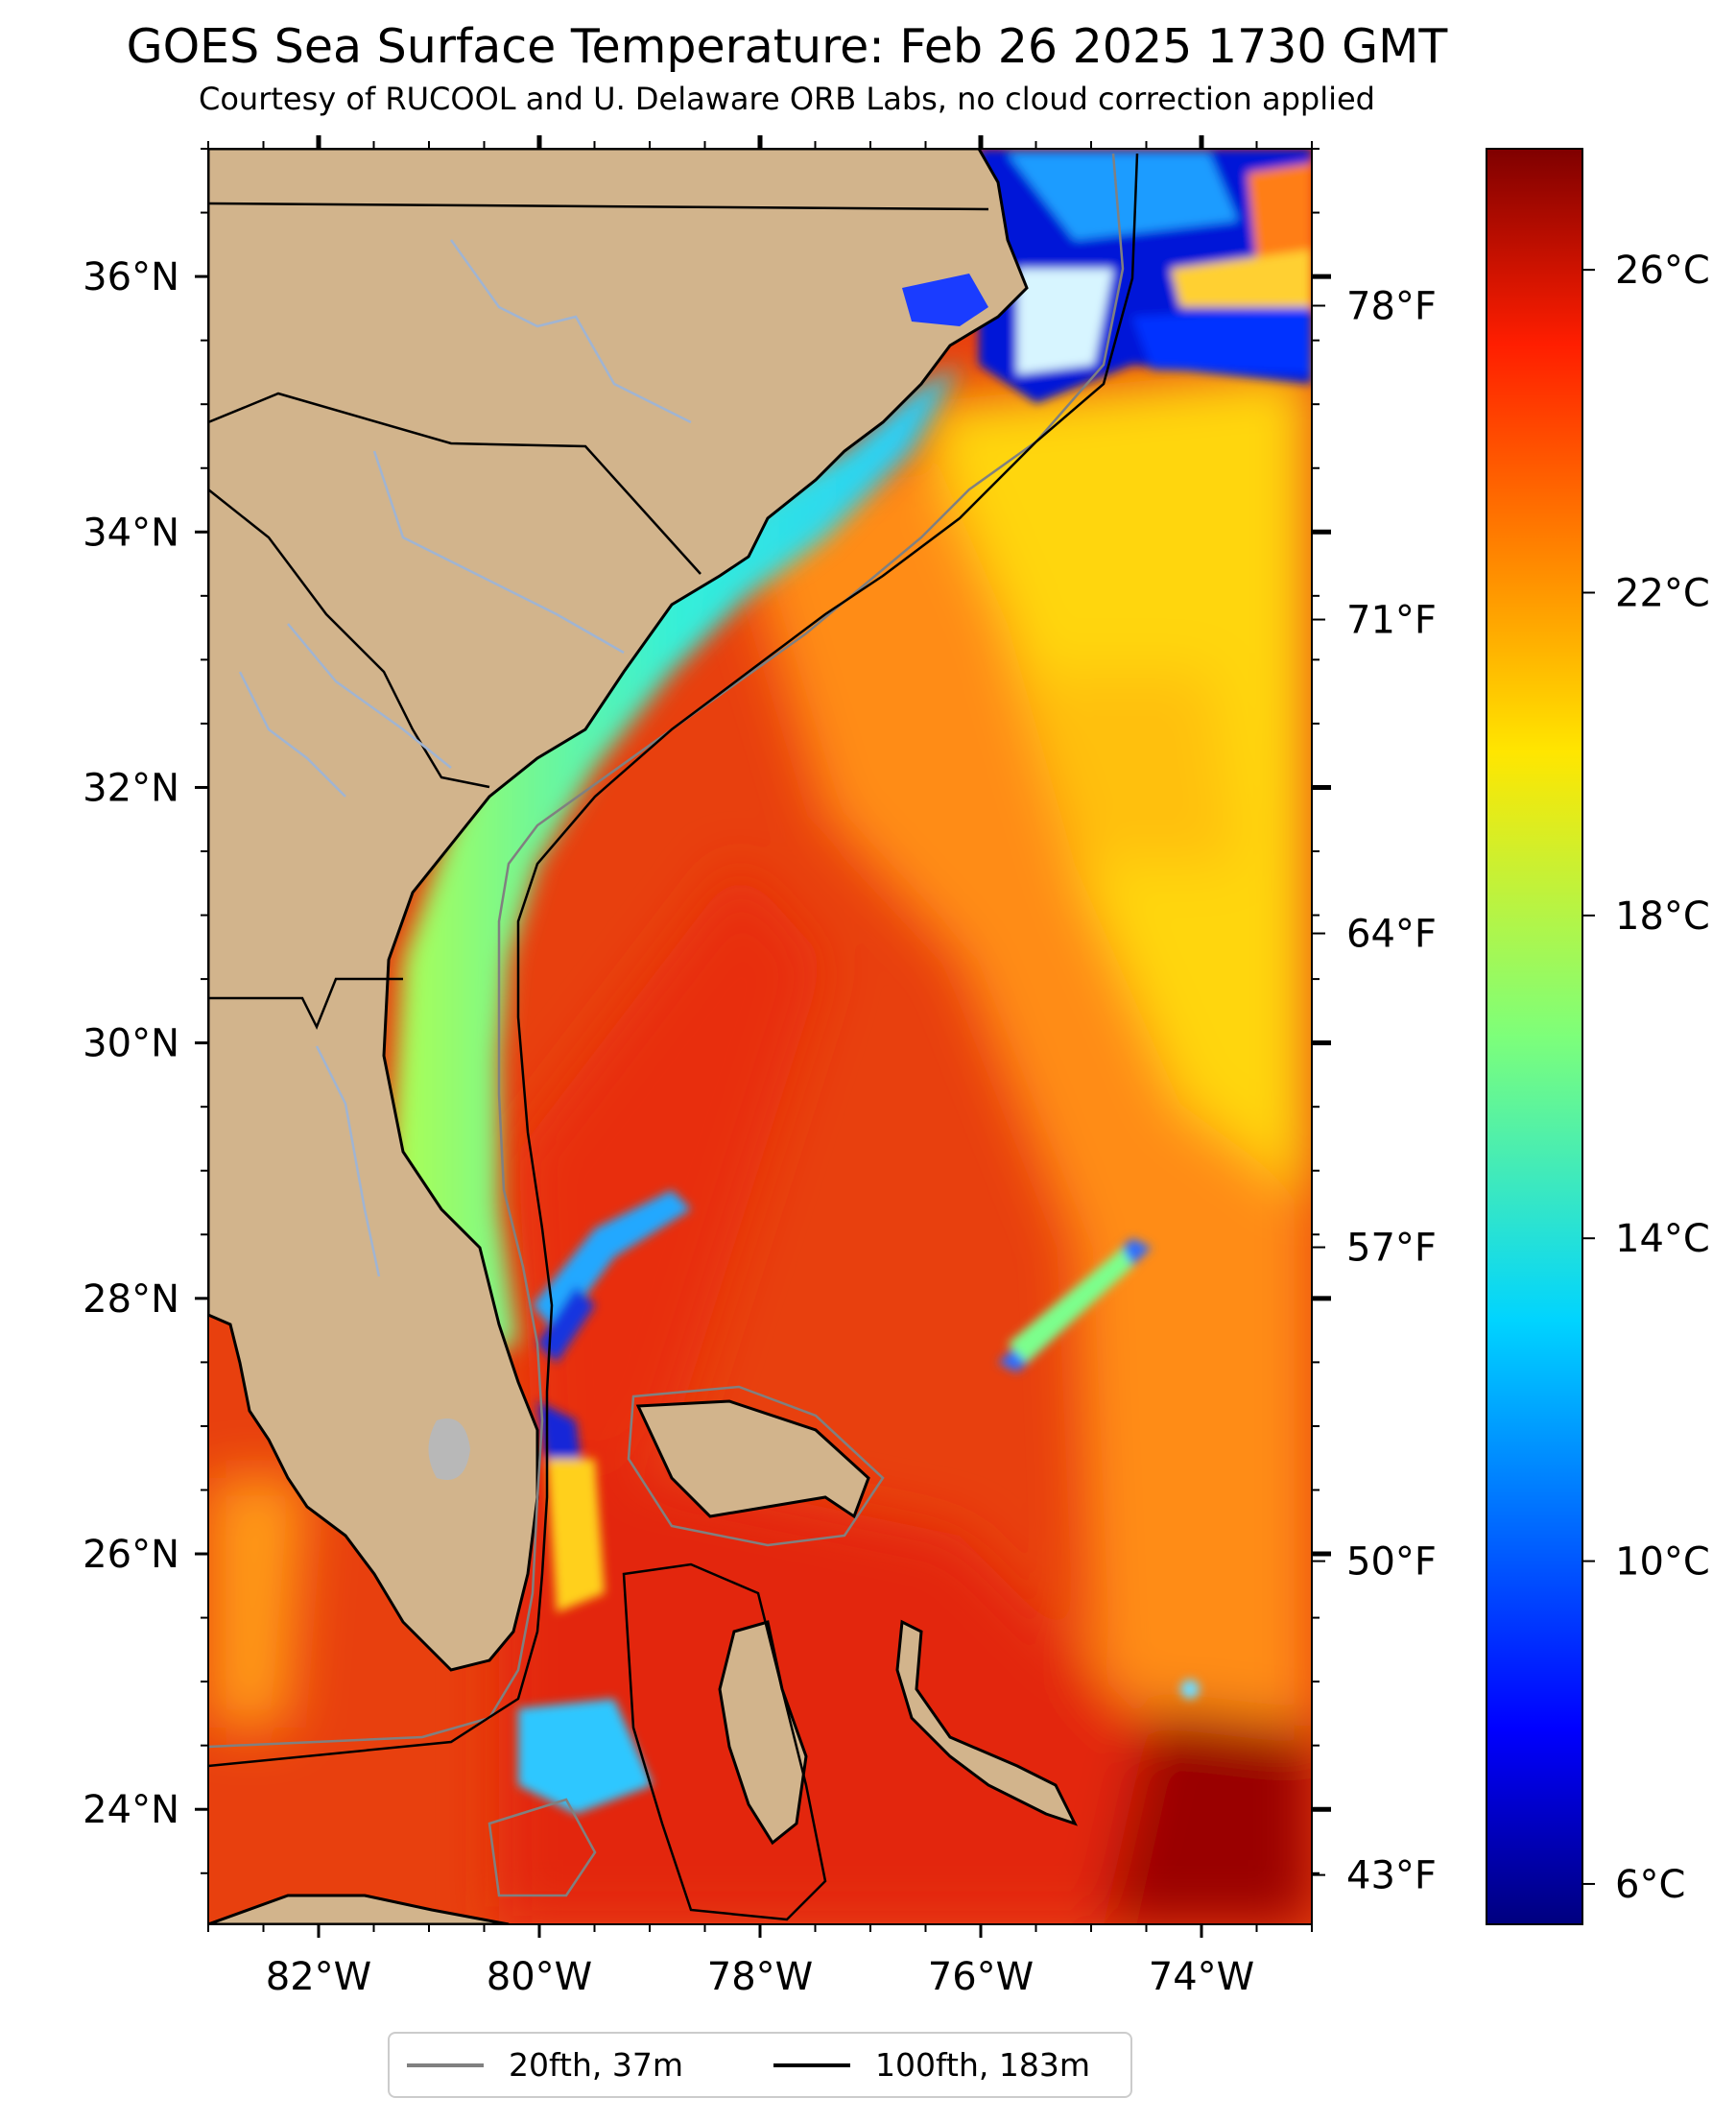 The width and height of the screenshot is (1736, 2122). I want to click on rivers, so click(465, 758).